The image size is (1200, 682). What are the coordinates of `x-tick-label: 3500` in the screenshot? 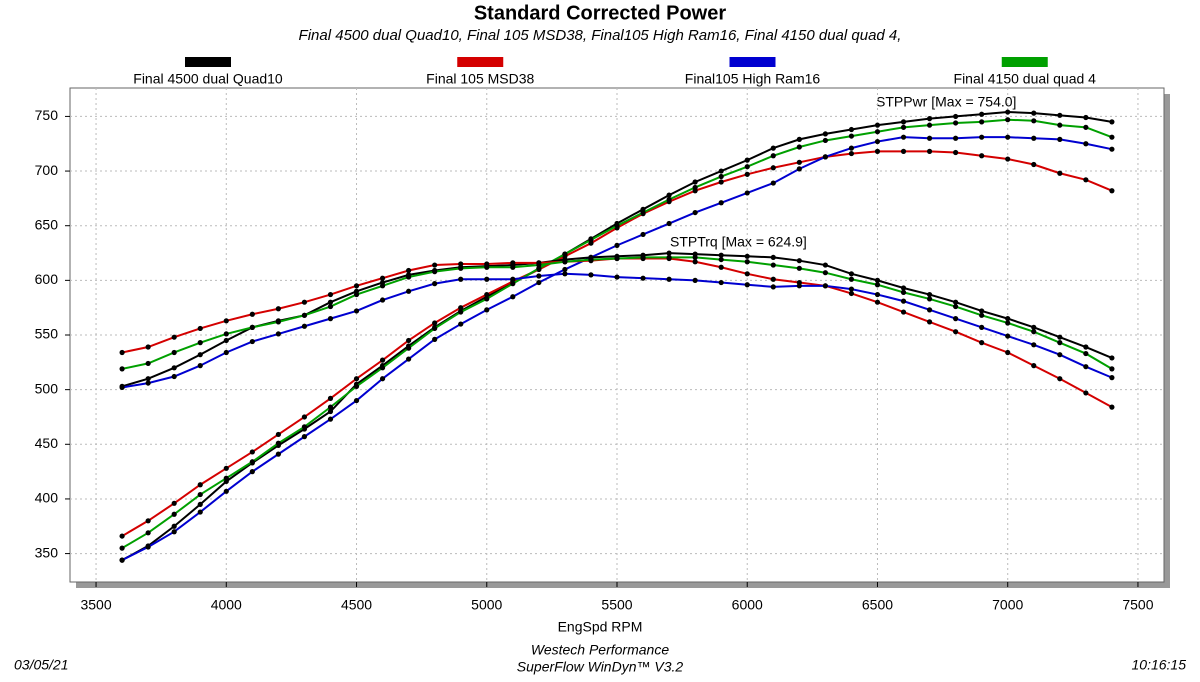 It's located at (95, 605).